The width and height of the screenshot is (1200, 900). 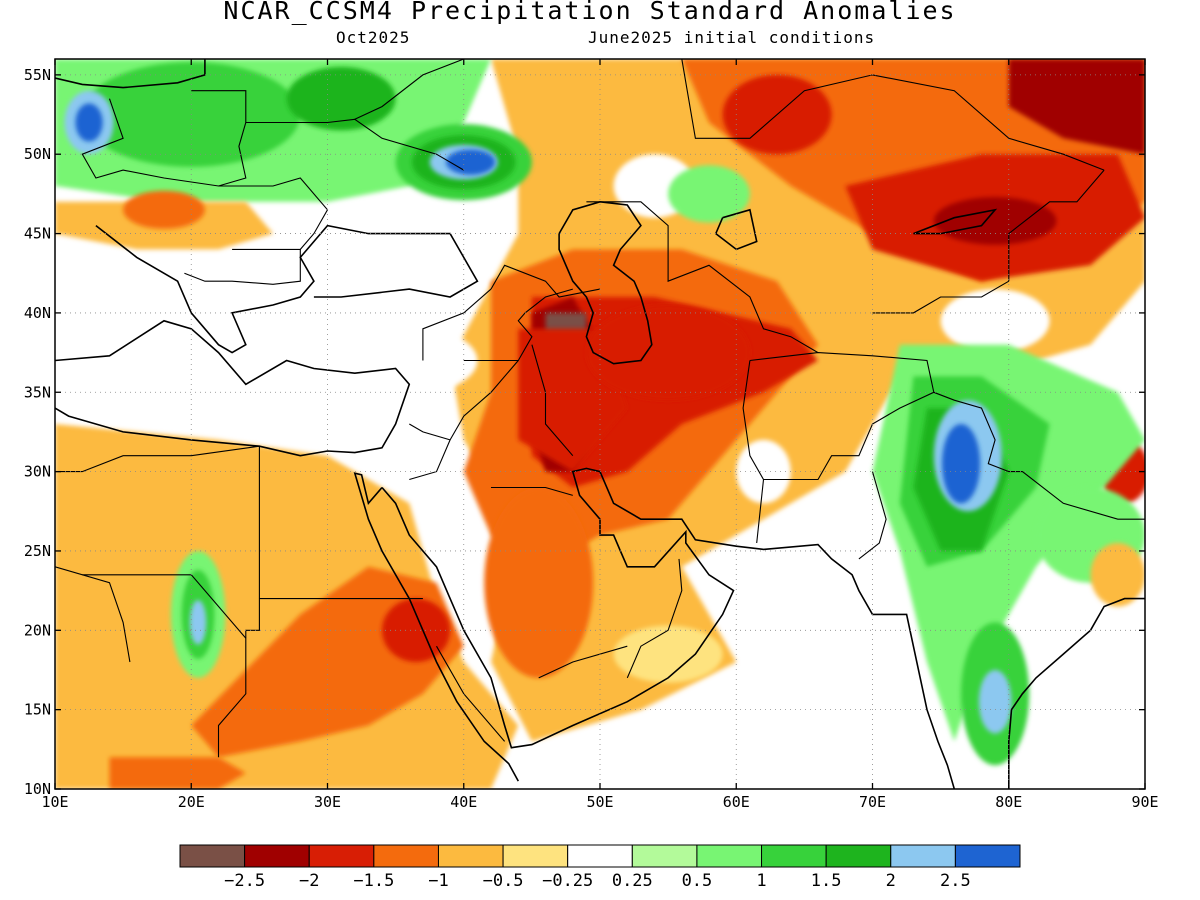 I want to click on field-germany-plus2p5, so click(x=89, y=122).